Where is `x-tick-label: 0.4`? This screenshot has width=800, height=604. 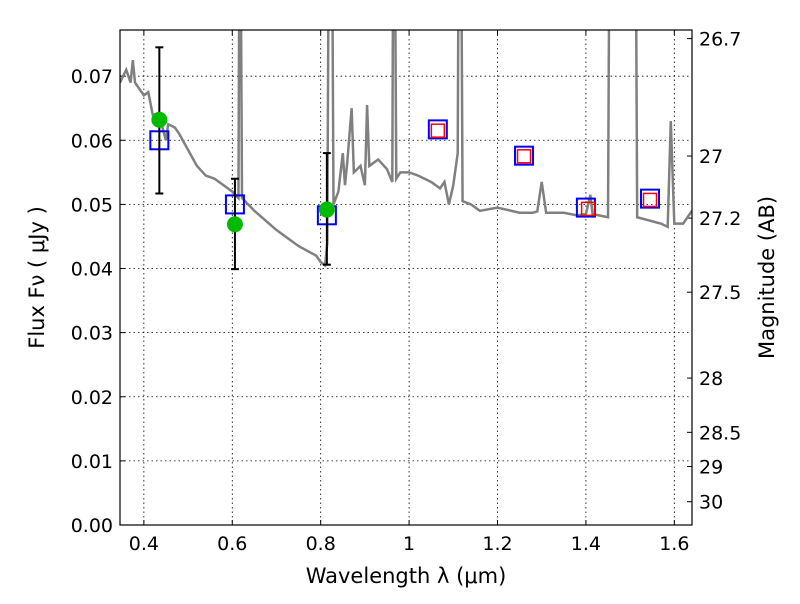
x-tick-label: 0.4 is located at coordinates (144, 544).